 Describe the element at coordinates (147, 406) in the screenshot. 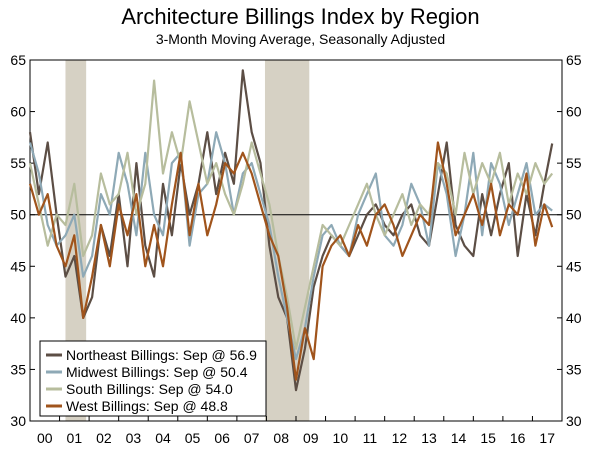

I see `legend-label-4: West Billings: Sep @ 48.8` at that location.